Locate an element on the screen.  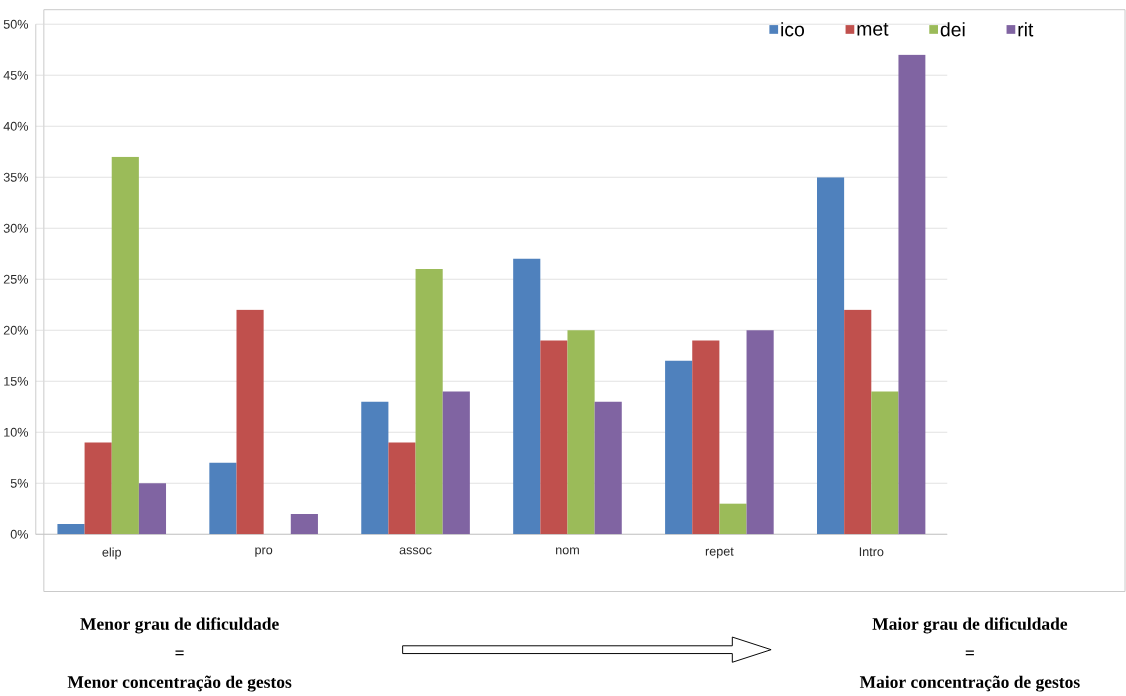
legend-label: rit is located at coordinates (1026, 29).